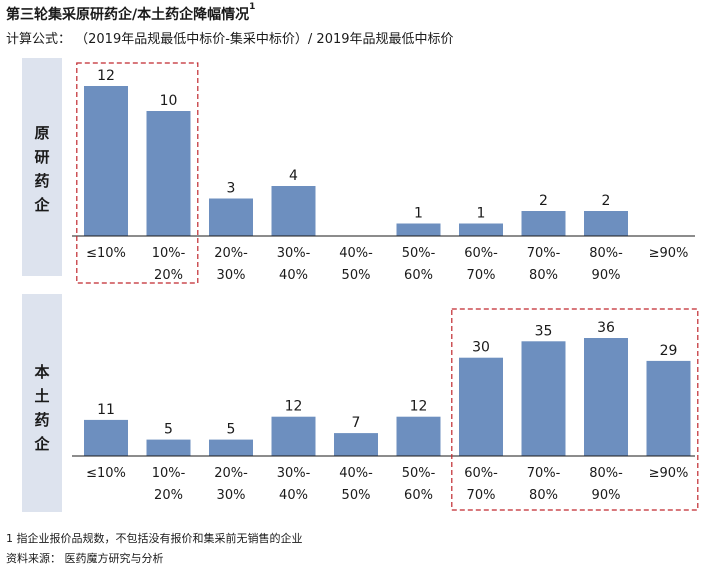 This screenshot has width=718, height=571. I want to click on formula-text: 计算公式： （2019年品规最低中标价-集采中标价）/ 2019年品规最低中标价, so click(230, 39).